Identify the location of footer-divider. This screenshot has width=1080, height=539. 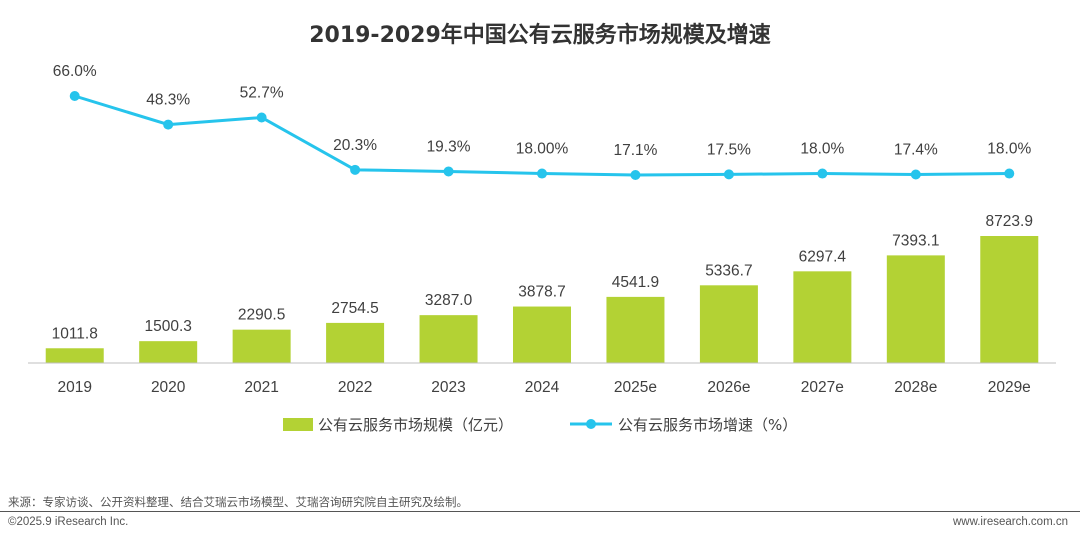
(540, 511).